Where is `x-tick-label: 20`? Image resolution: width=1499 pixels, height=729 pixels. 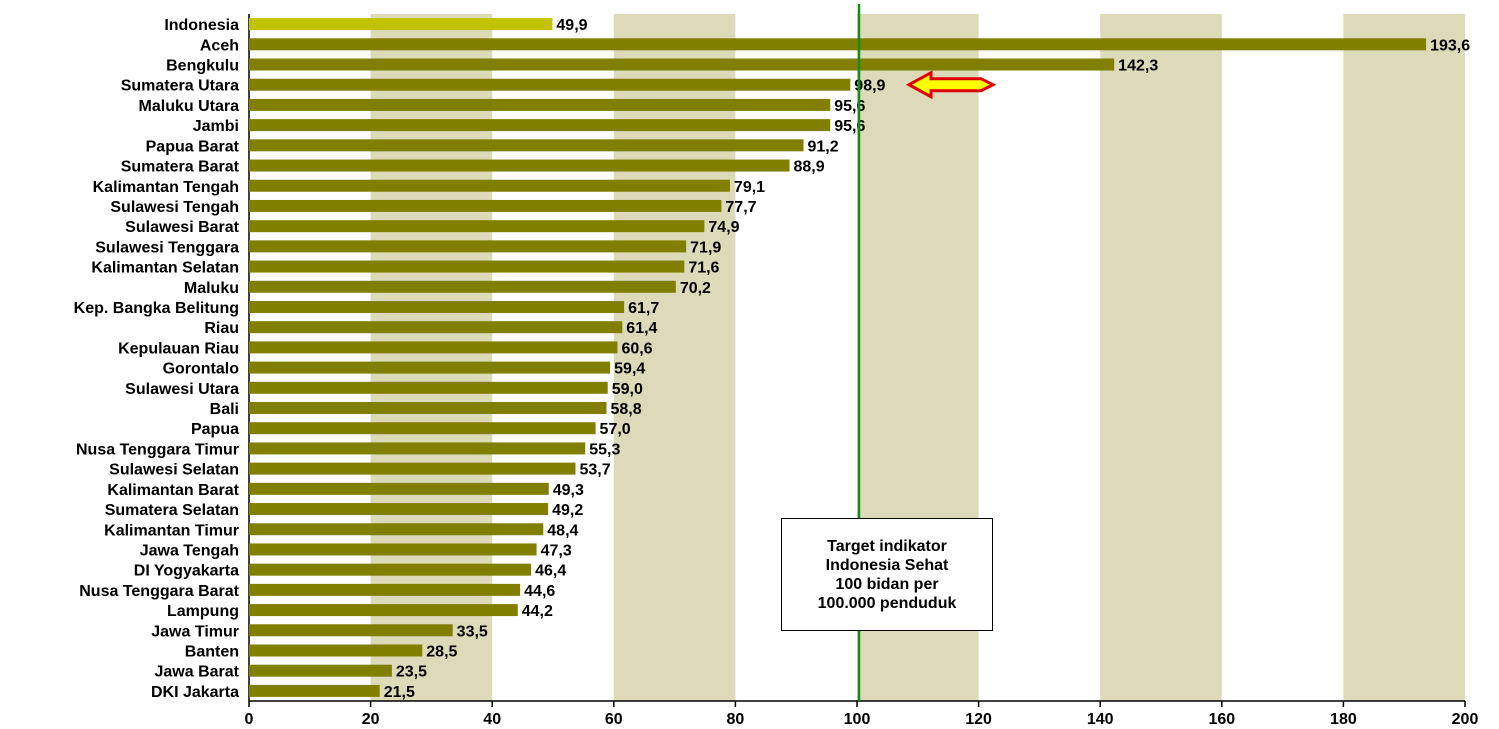 x-tick-label: 20 is located at coordinates (371, 719).